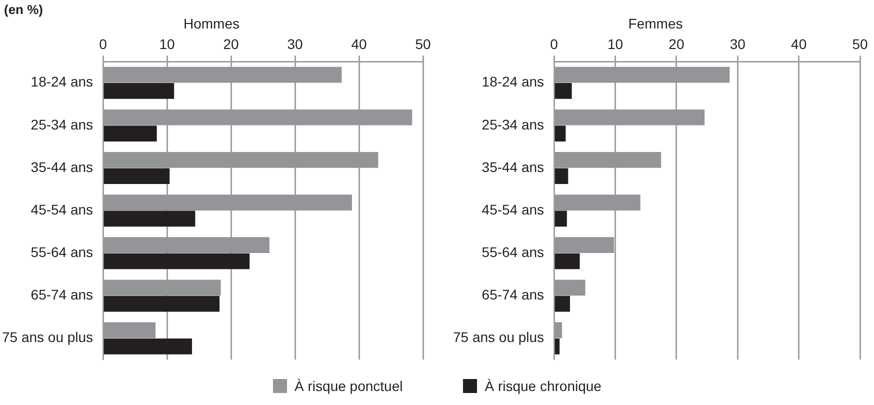  Describe the element at coordinates (23, 9) in the screenshot. I see `text: (en %)` at that location.